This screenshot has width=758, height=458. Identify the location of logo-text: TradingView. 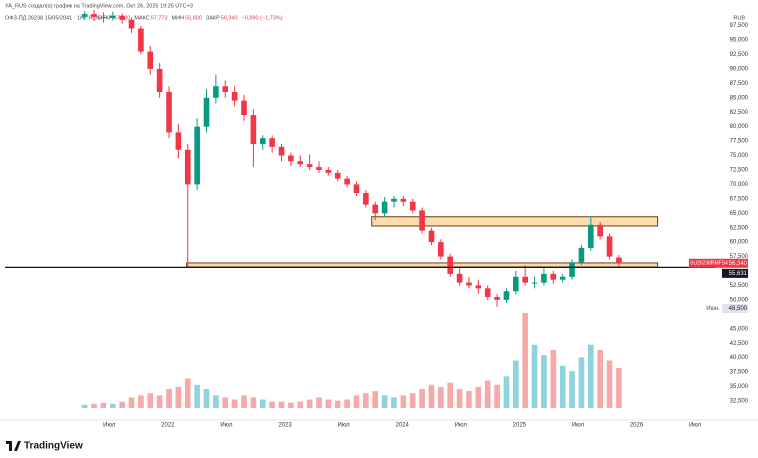
(53, 446).